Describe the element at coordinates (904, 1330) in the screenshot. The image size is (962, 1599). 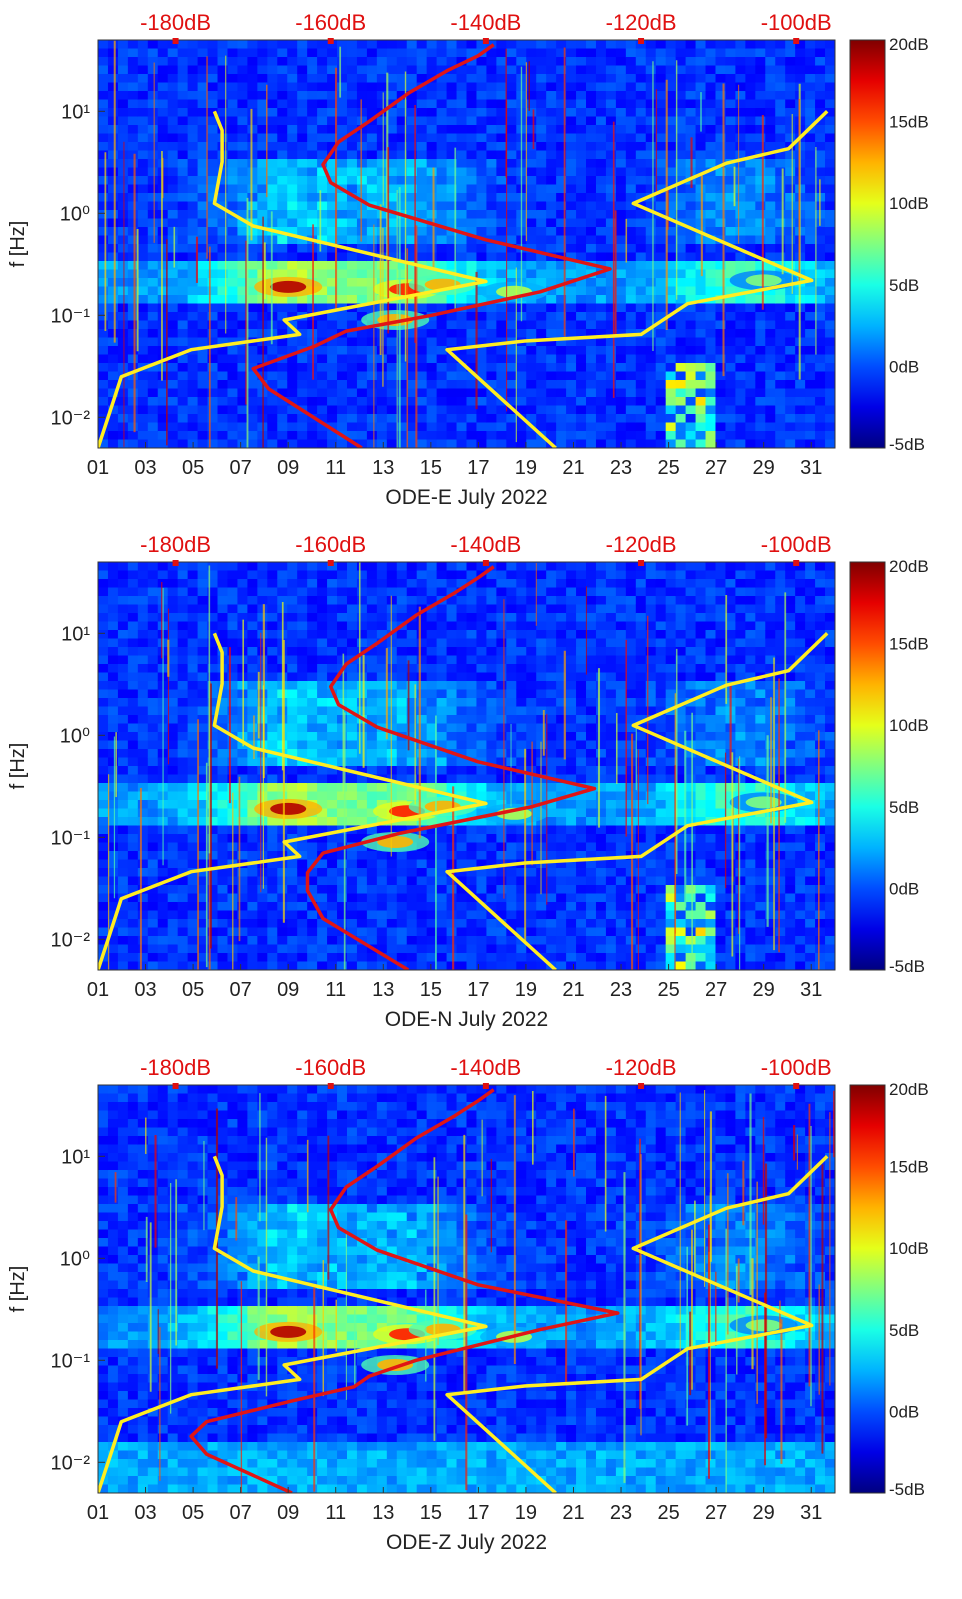
I see `colorbar-tick-label: 5dB` at that location.